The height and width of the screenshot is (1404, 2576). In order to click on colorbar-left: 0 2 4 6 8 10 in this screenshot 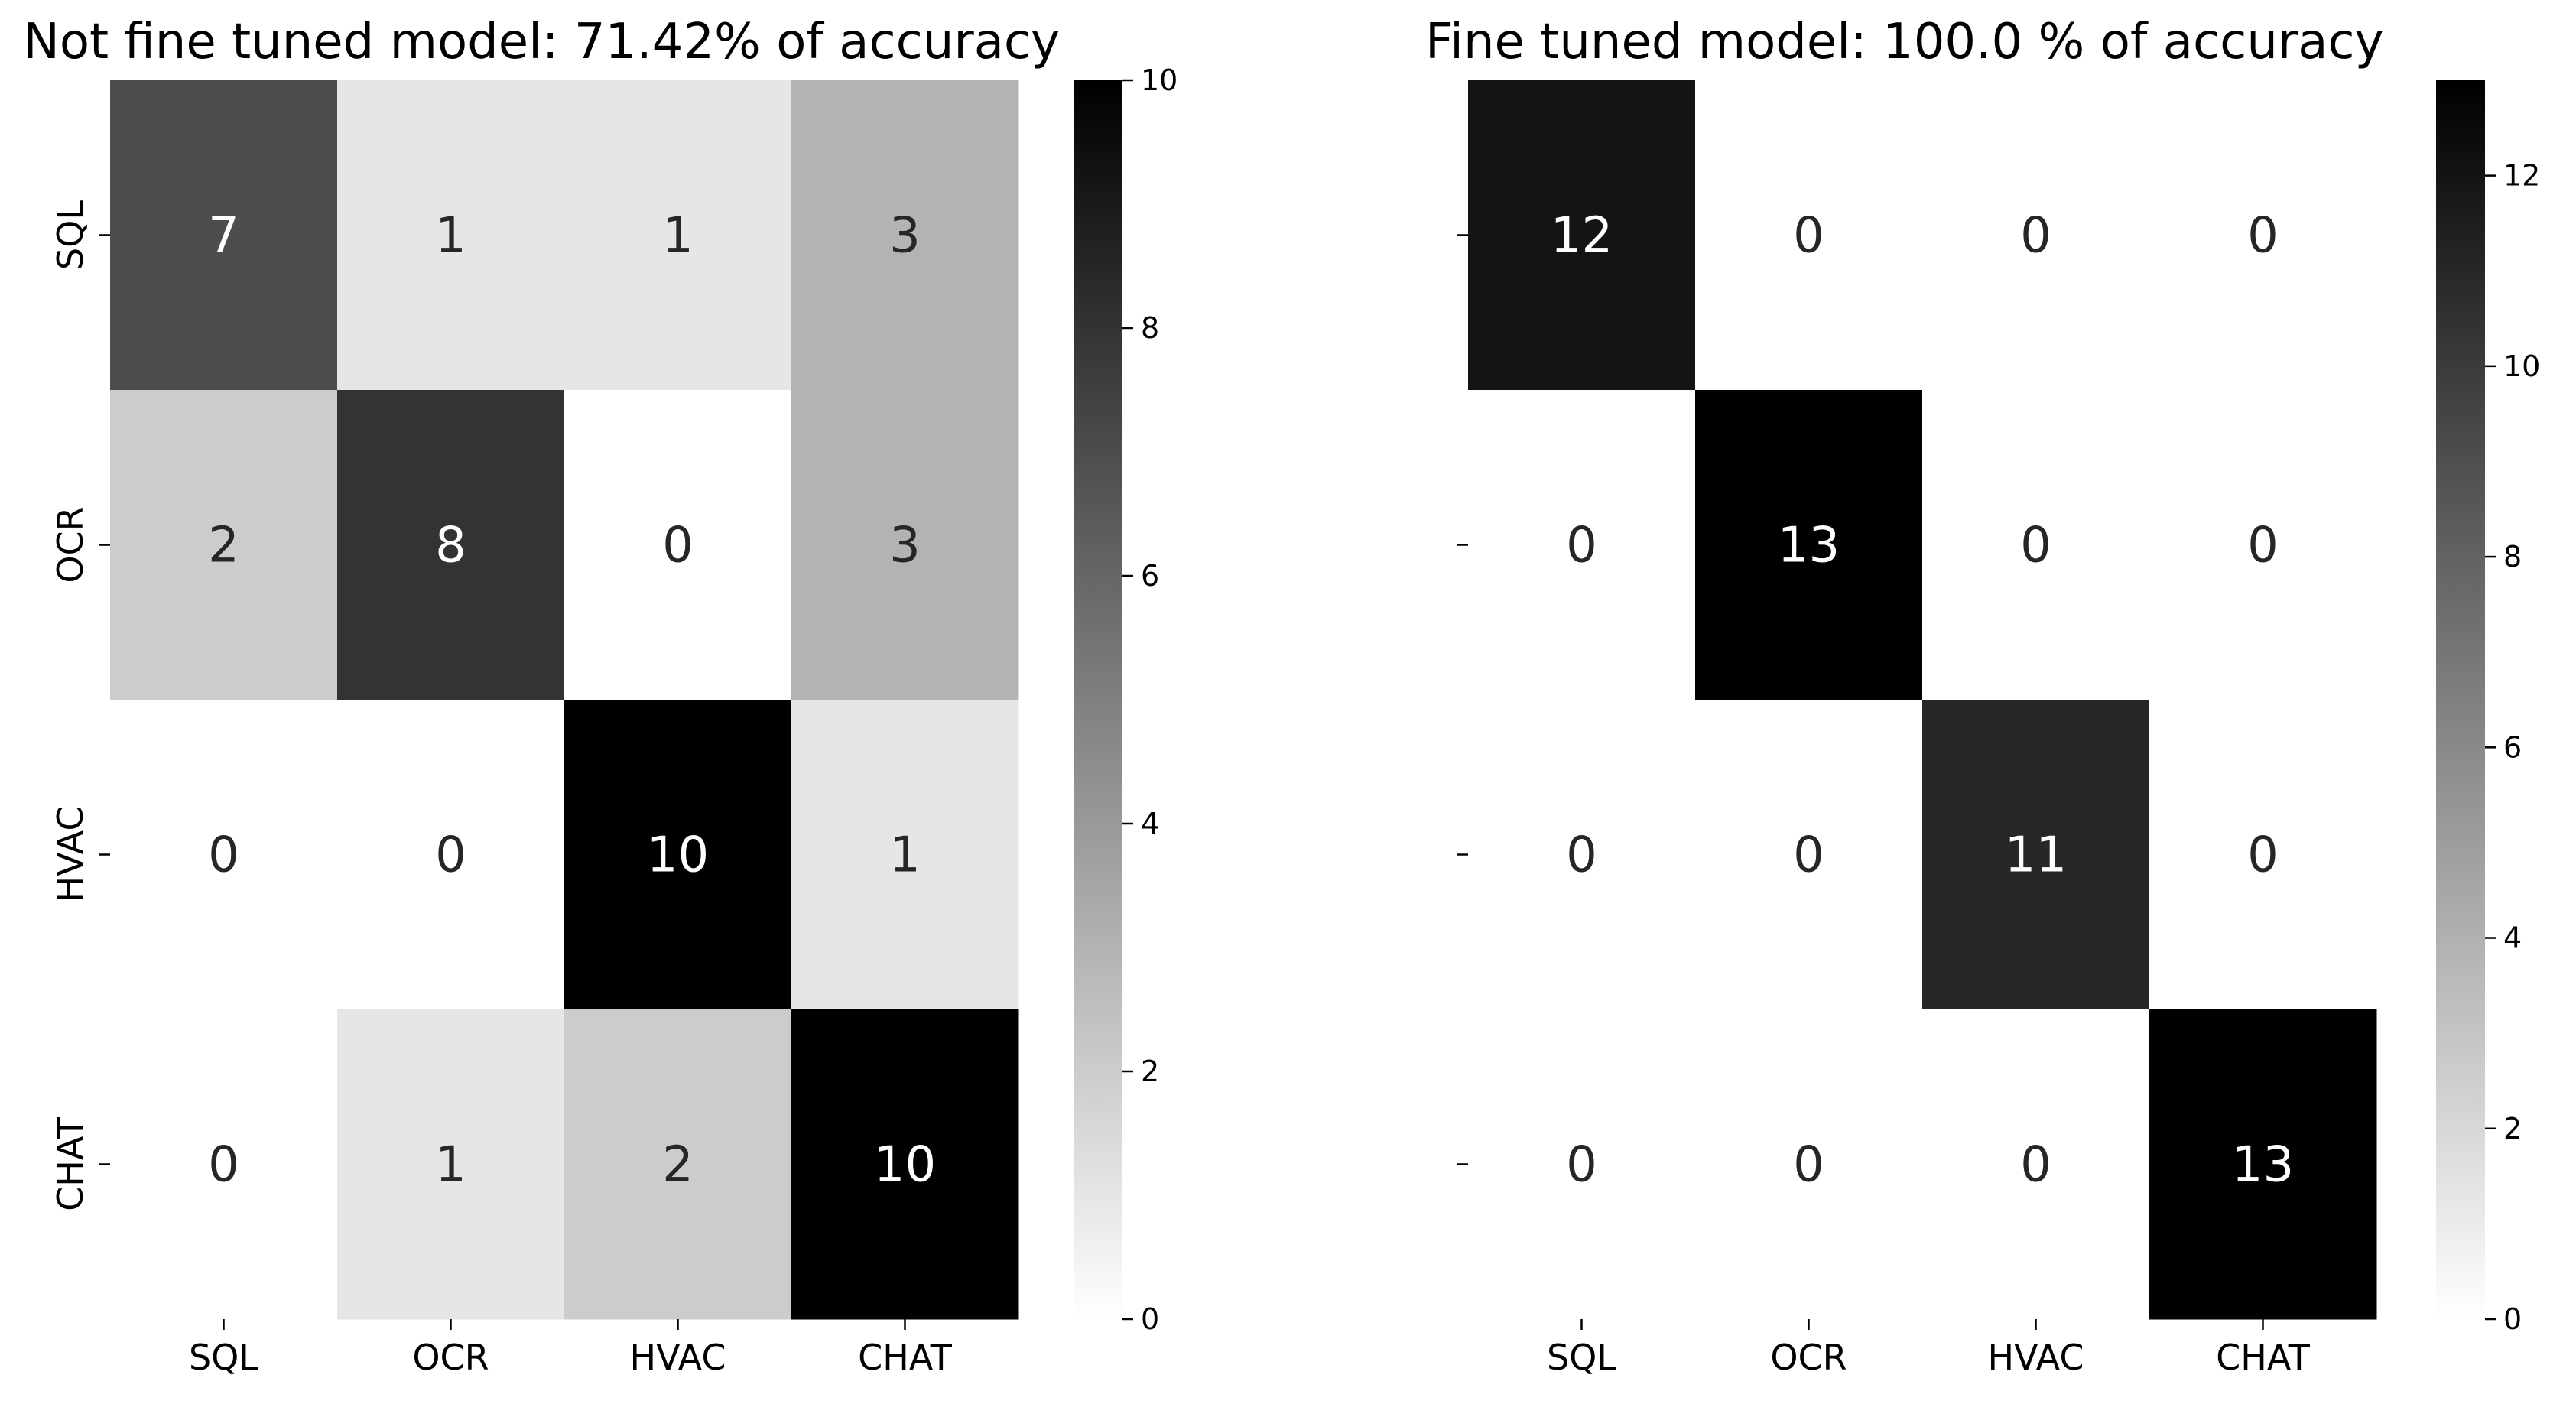, I will do `click(1126, 699)`.